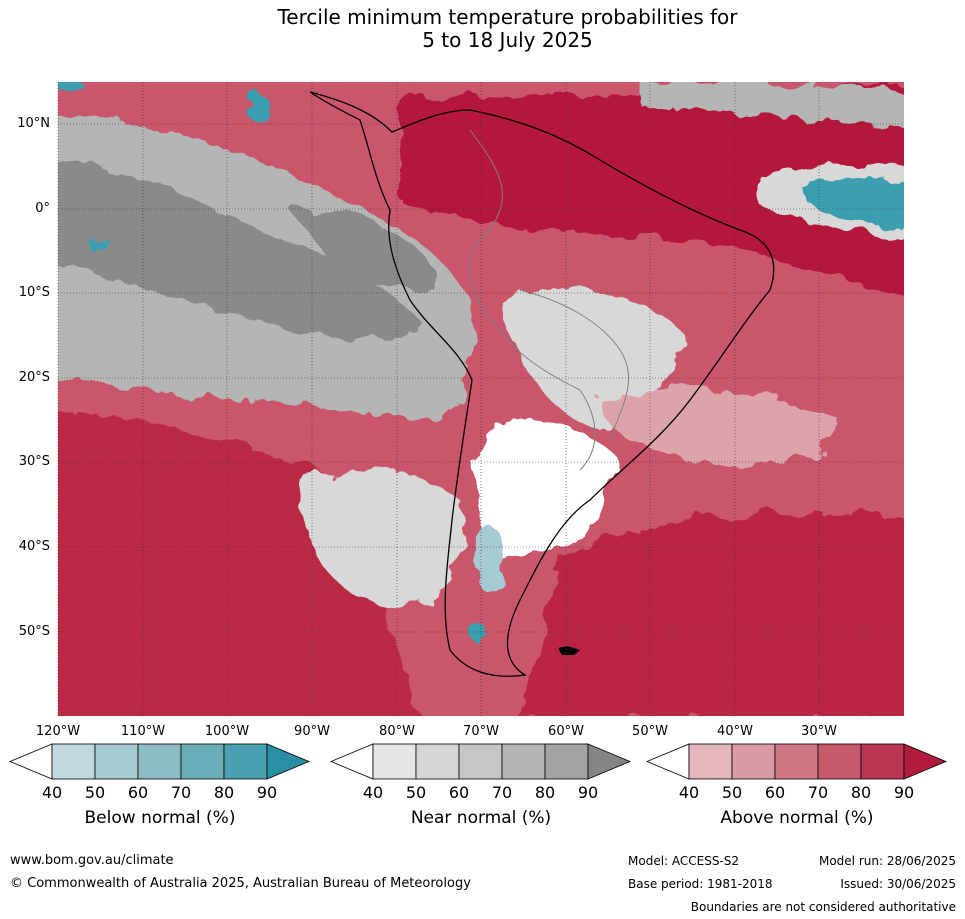 Image resolution: width=965 pixels, height=919 pixels. What do you see at coordinates (95, 792) in the screenshot?
I see `legend-below-tick: 50` at bounding box center [95, 792].